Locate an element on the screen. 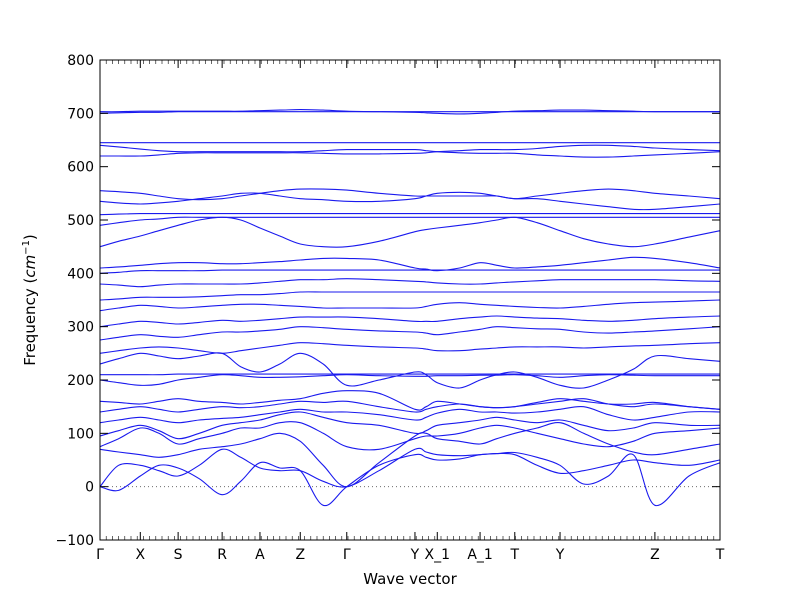  x-tick-label-y-11: Y is located at coordinates (560, 555).